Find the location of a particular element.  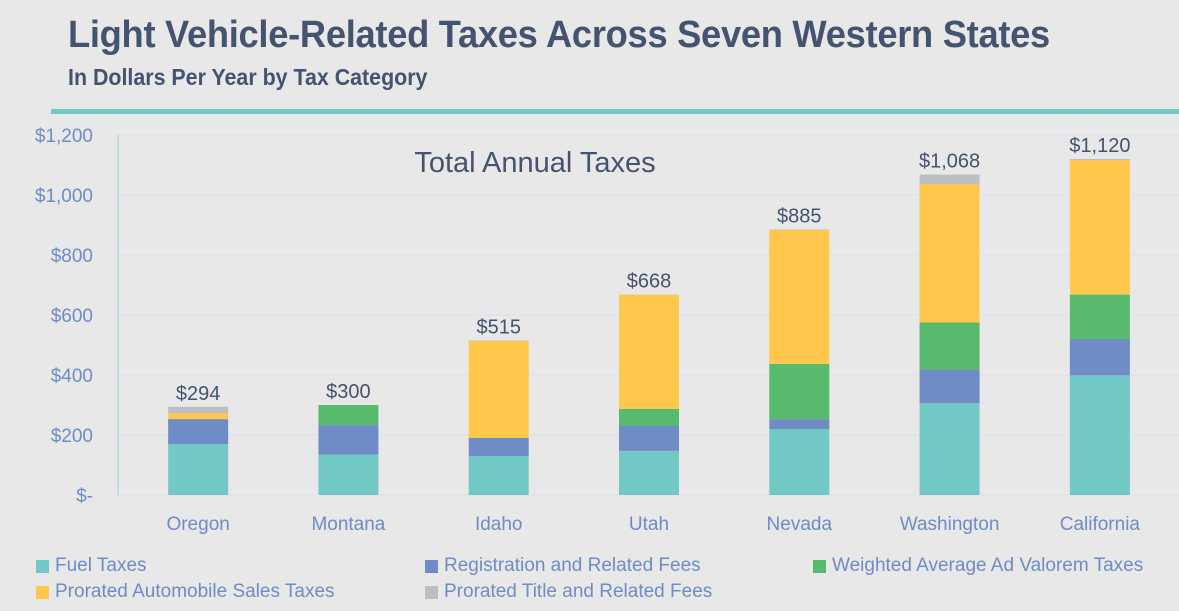

x-tick-label: Oregon is located at coordinates (197, 524).